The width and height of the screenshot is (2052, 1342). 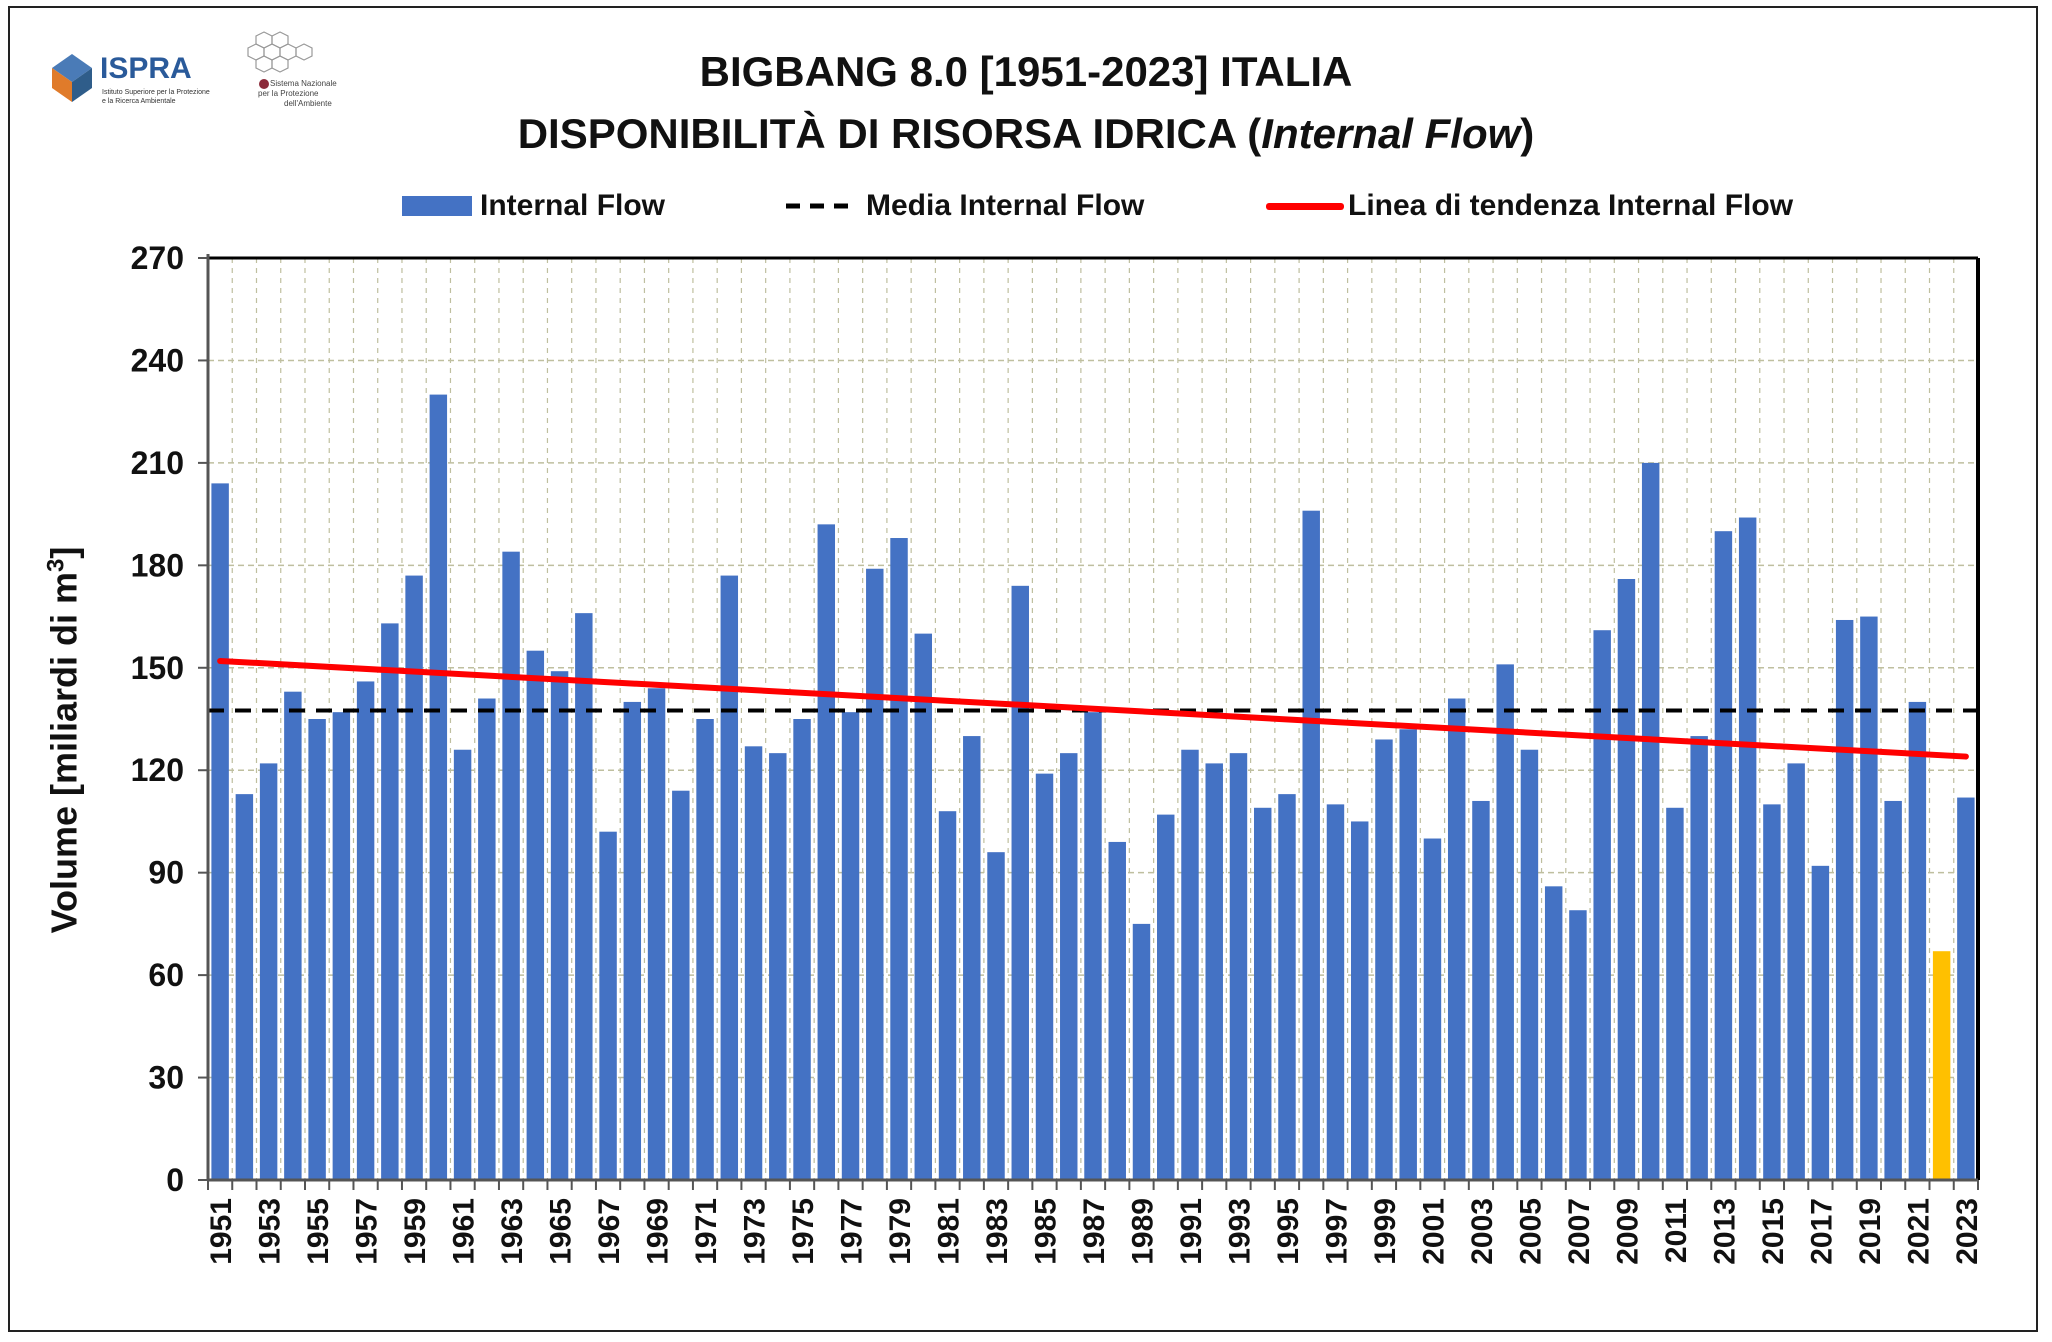 I want to click on bar-1983, so click(x=996, y=1016).